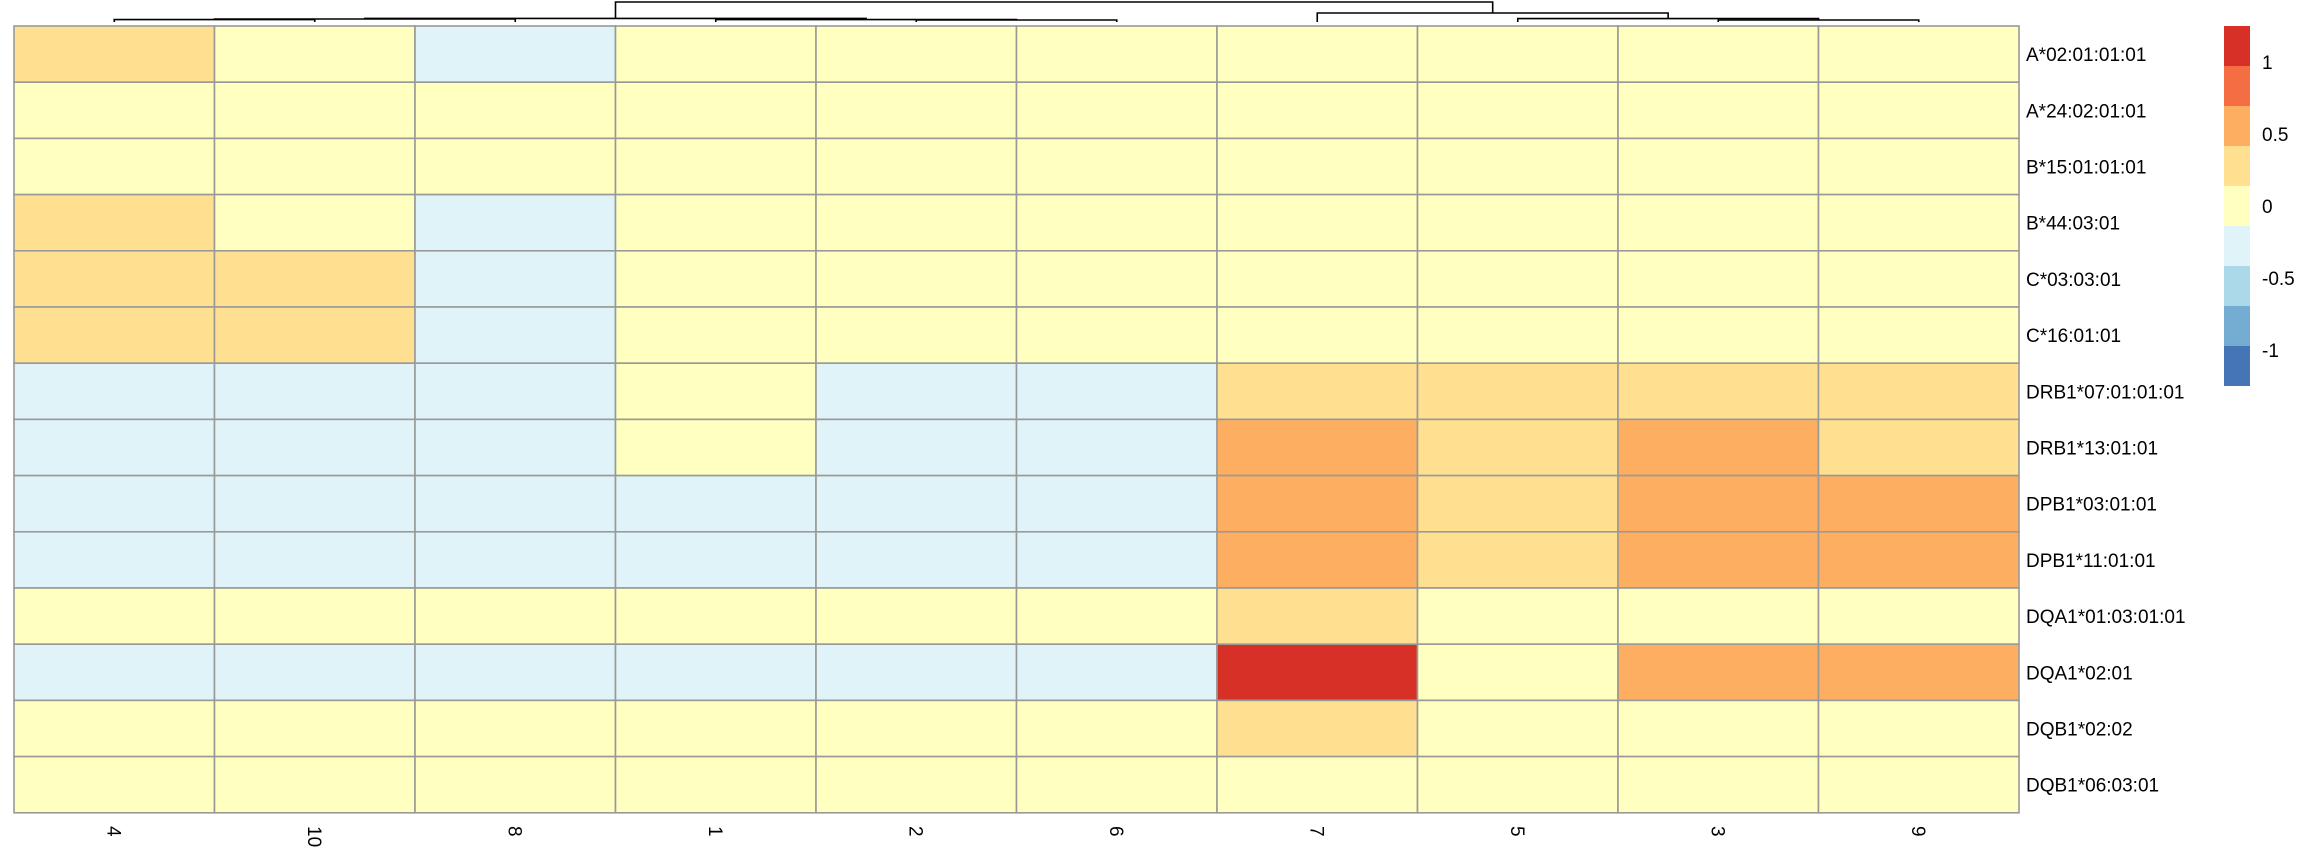 This screenshot has height=865, width=2304. What do you see at coordinates (2073, 336) in the screenshot?
I see `row-label: C*16:01:01` at bounding box center [2073, 336].